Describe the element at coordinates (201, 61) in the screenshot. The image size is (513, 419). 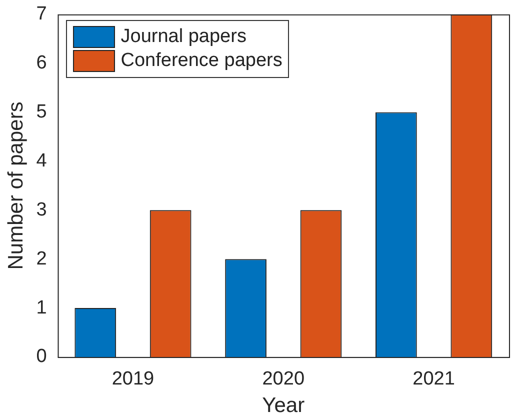
I see `legend-label: Conference papers` at that location.